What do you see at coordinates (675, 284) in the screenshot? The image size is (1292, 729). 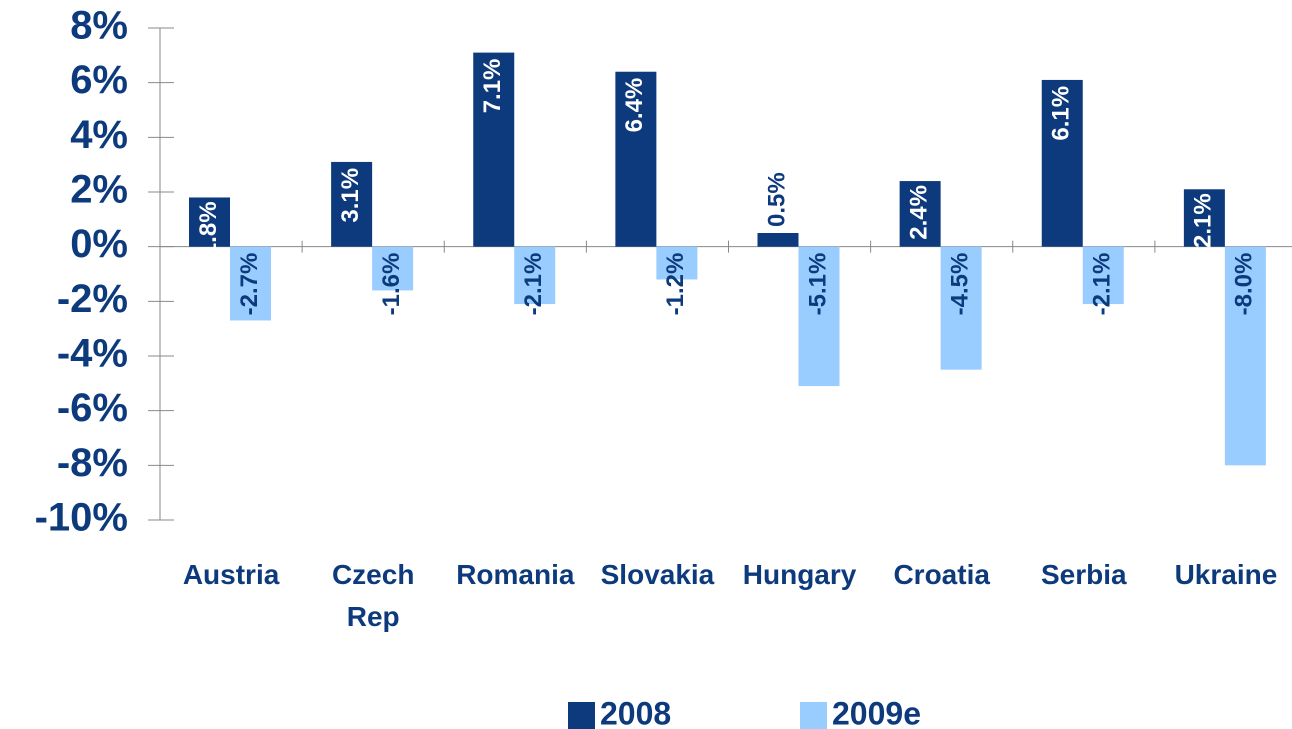 I see `data-label: -1.2%` at bounding box center [675, 284].